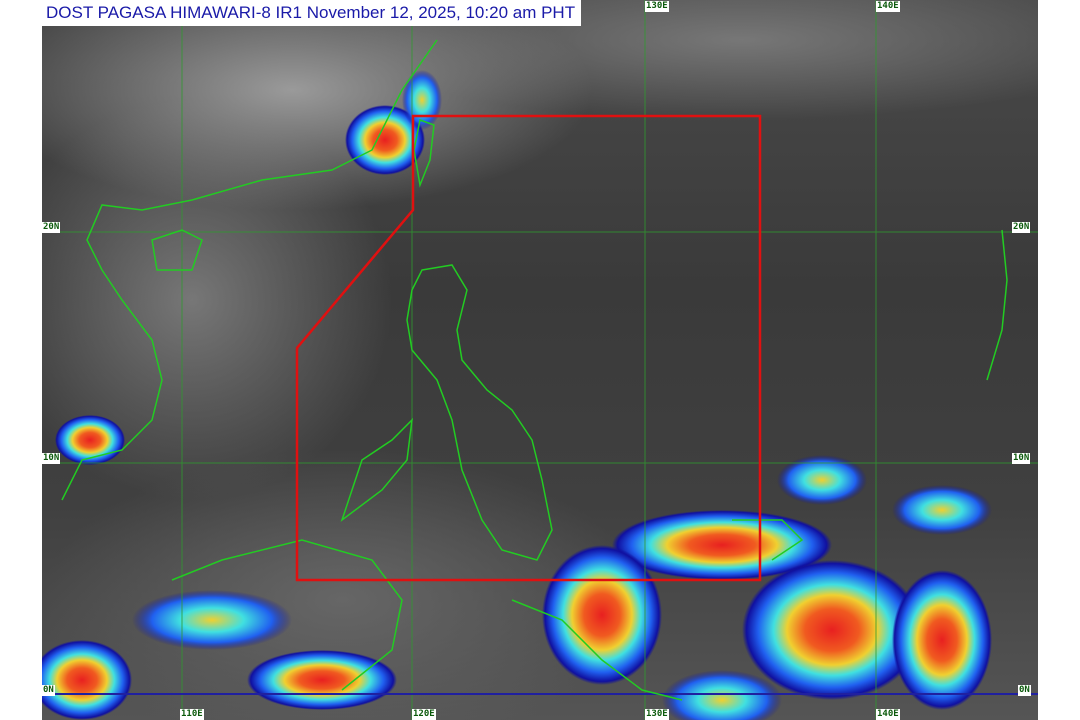  What do you see at coordinates (657, 6) in the screenshot?
I see `lon-label-130e-top: 130E` at bounding box center [657, 6].